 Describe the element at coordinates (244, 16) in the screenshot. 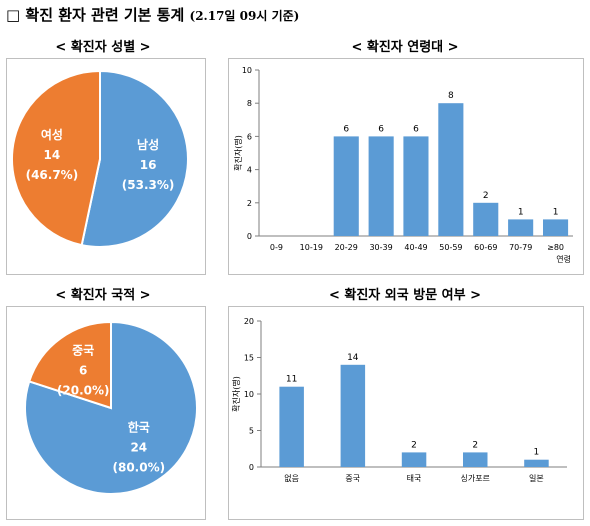

I see `page-title-date: (2.17일 09시 기준)` at that location.